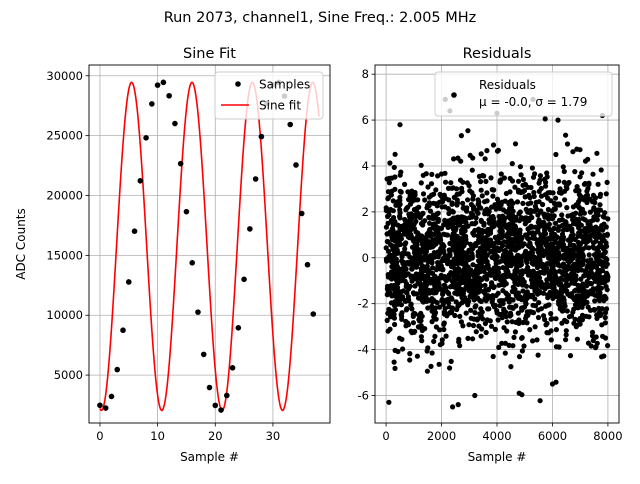 Image resolution: width=640 pixels, height=484 pixels. Describe the element at coordinates (607, 436) in the screenshot. I see `residuals-x-tick-label: 8000` at that location.